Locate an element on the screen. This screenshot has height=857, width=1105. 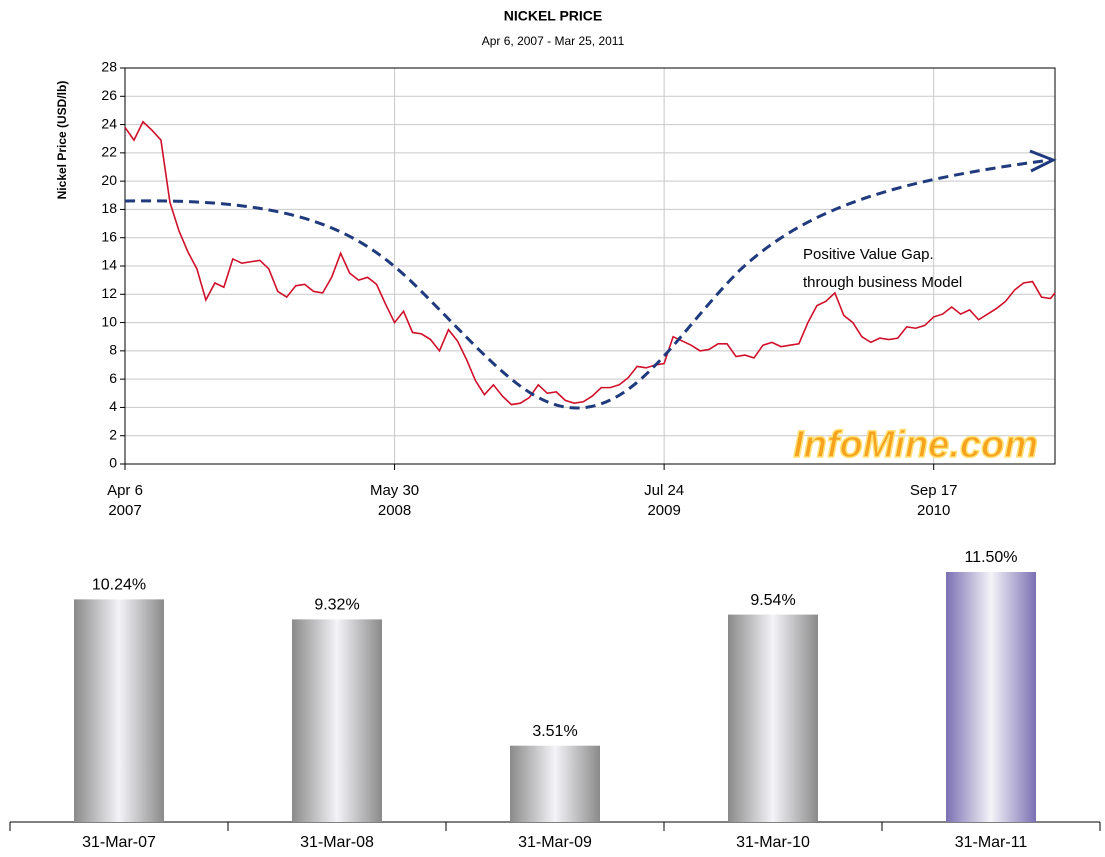
x-tick-label: 31-Mar-09 is located at coordinates (555, 842).